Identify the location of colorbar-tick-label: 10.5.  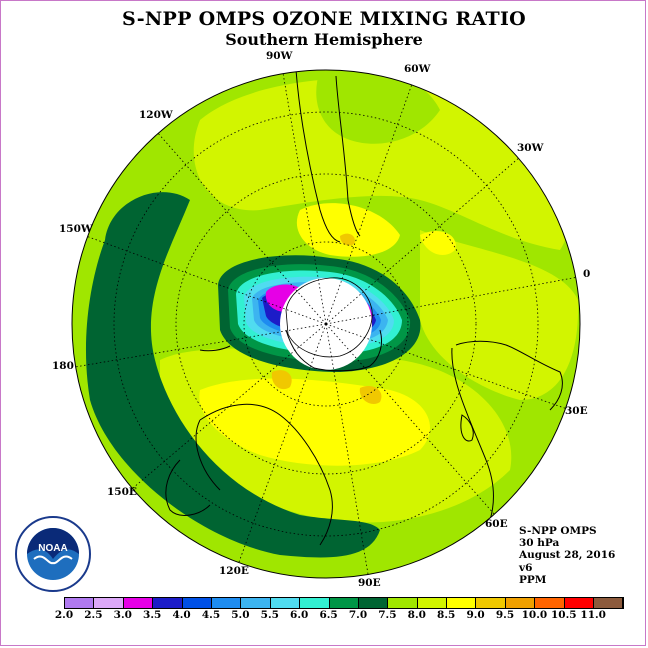
(564, 615).